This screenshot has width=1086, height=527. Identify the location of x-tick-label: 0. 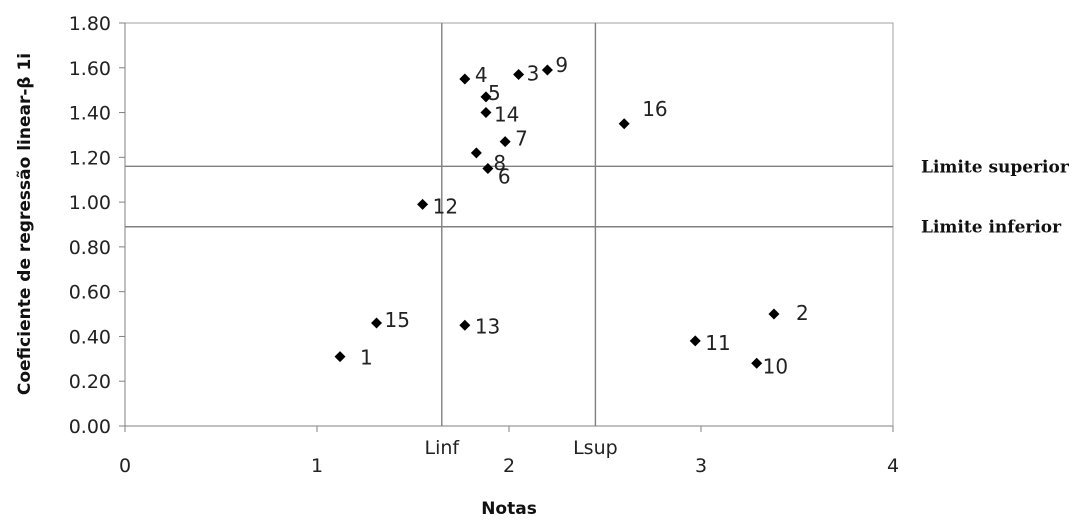
(125, 466).